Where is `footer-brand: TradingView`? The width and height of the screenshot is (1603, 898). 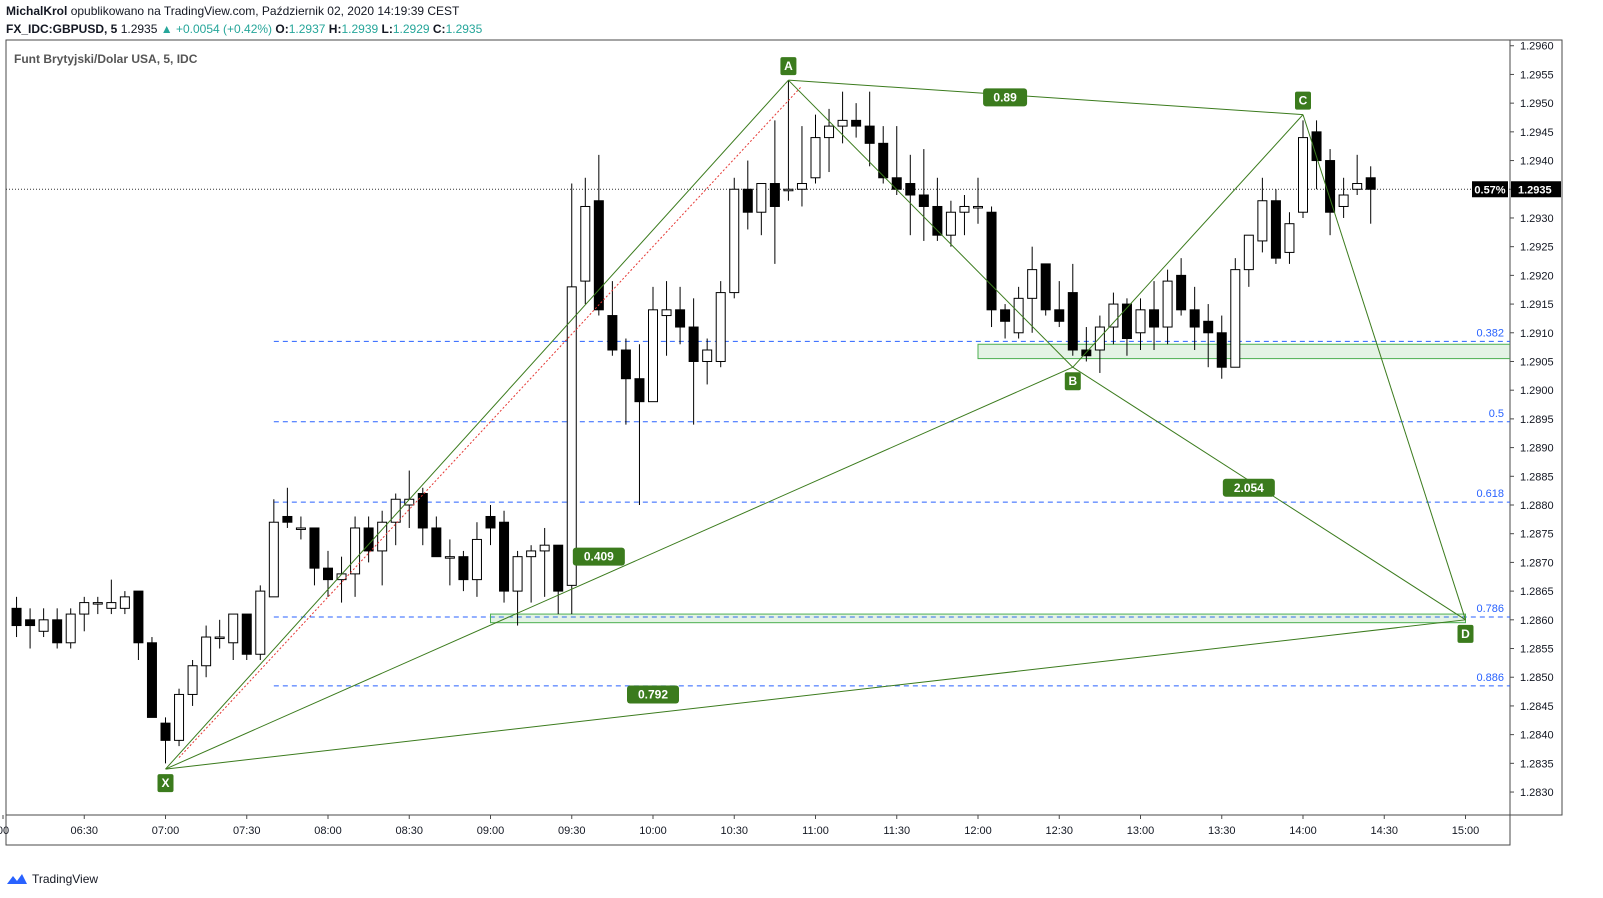
footer-brand: TradingView is located at coordinates (65, 879).